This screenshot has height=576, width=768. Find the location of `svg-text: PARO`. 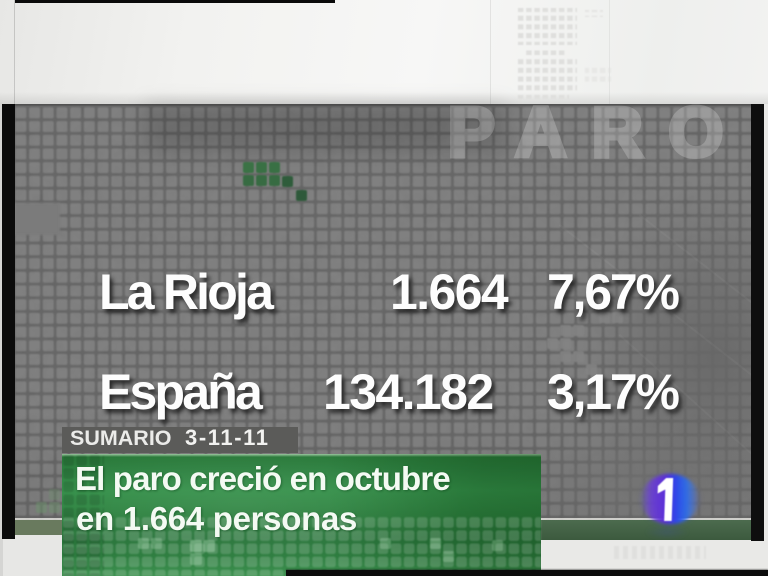

svg-text: PARO is located at coordinates (598, 134).